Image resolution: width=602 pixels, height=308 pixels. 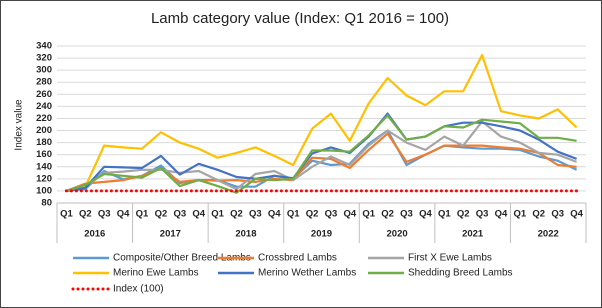 What do you see at coordinates (321, 234) in the screenshot?
I see `year-label: 2019` at bounding box center [321, 234].